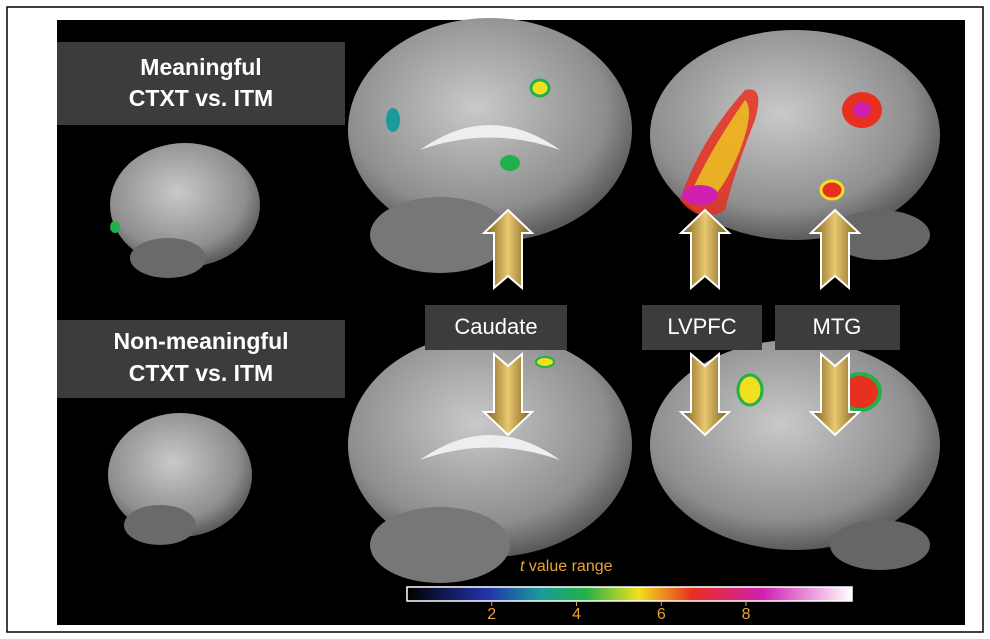  I want to click on region-label: LVPFC, so click(701, 326).